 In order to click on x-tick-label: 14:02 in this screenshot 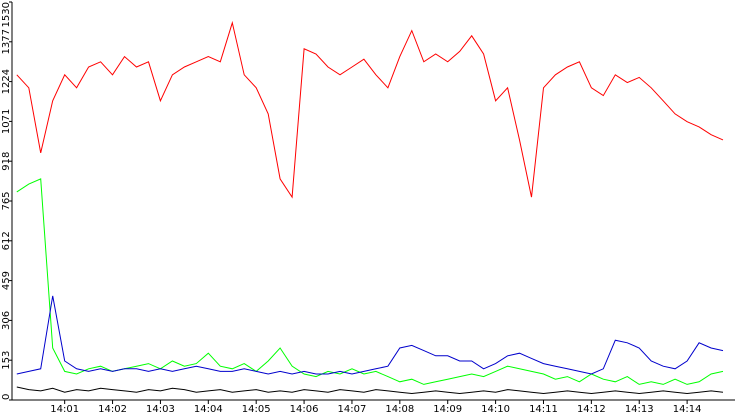, I will do `click(112, 409)`.